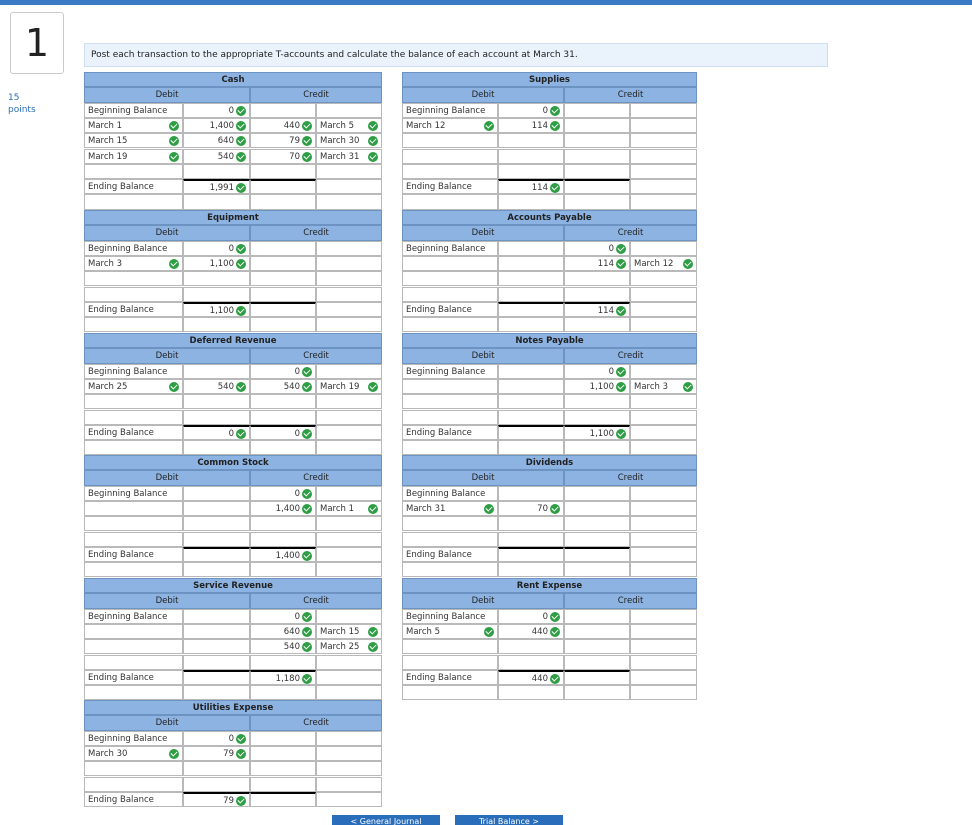 This screenshot has width=972, height=825. I want to click on account-title: Notes Payable, so click(549, 341).